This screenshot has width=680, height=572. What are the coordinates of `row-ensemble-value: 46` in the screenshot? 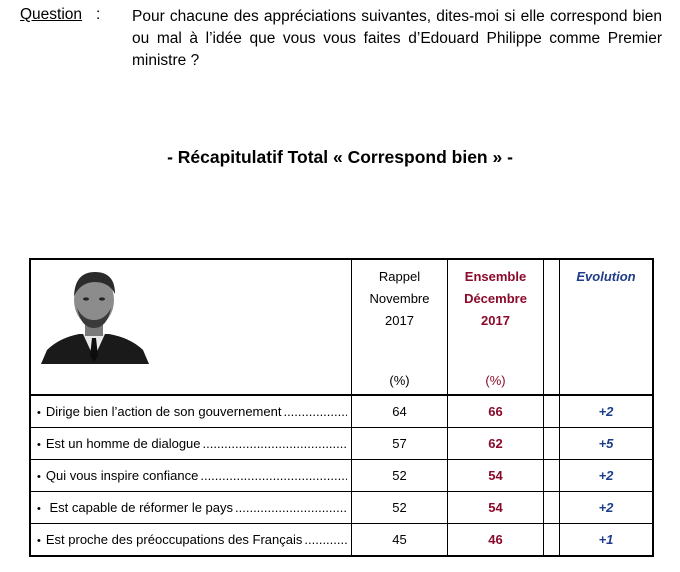 It's located at (496, 539).